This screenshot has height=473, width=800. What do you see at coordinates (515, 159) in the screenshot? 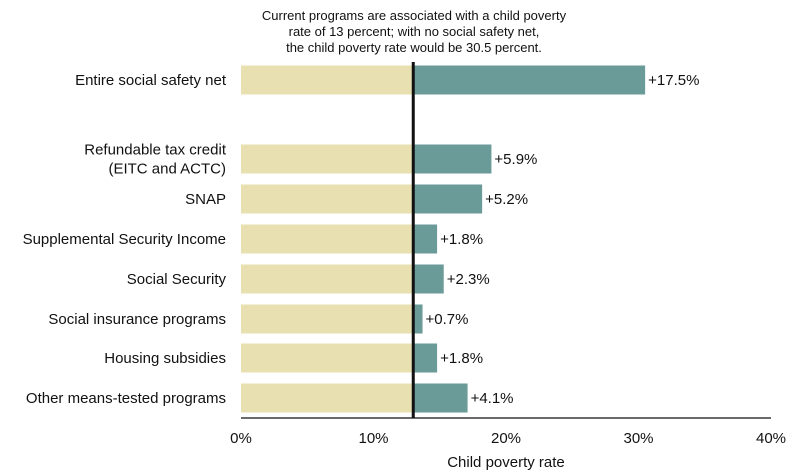
I see `value-label-refundable-tax-credit-eitc-and-actc: +5.9%` at bounding box center [515, 159].